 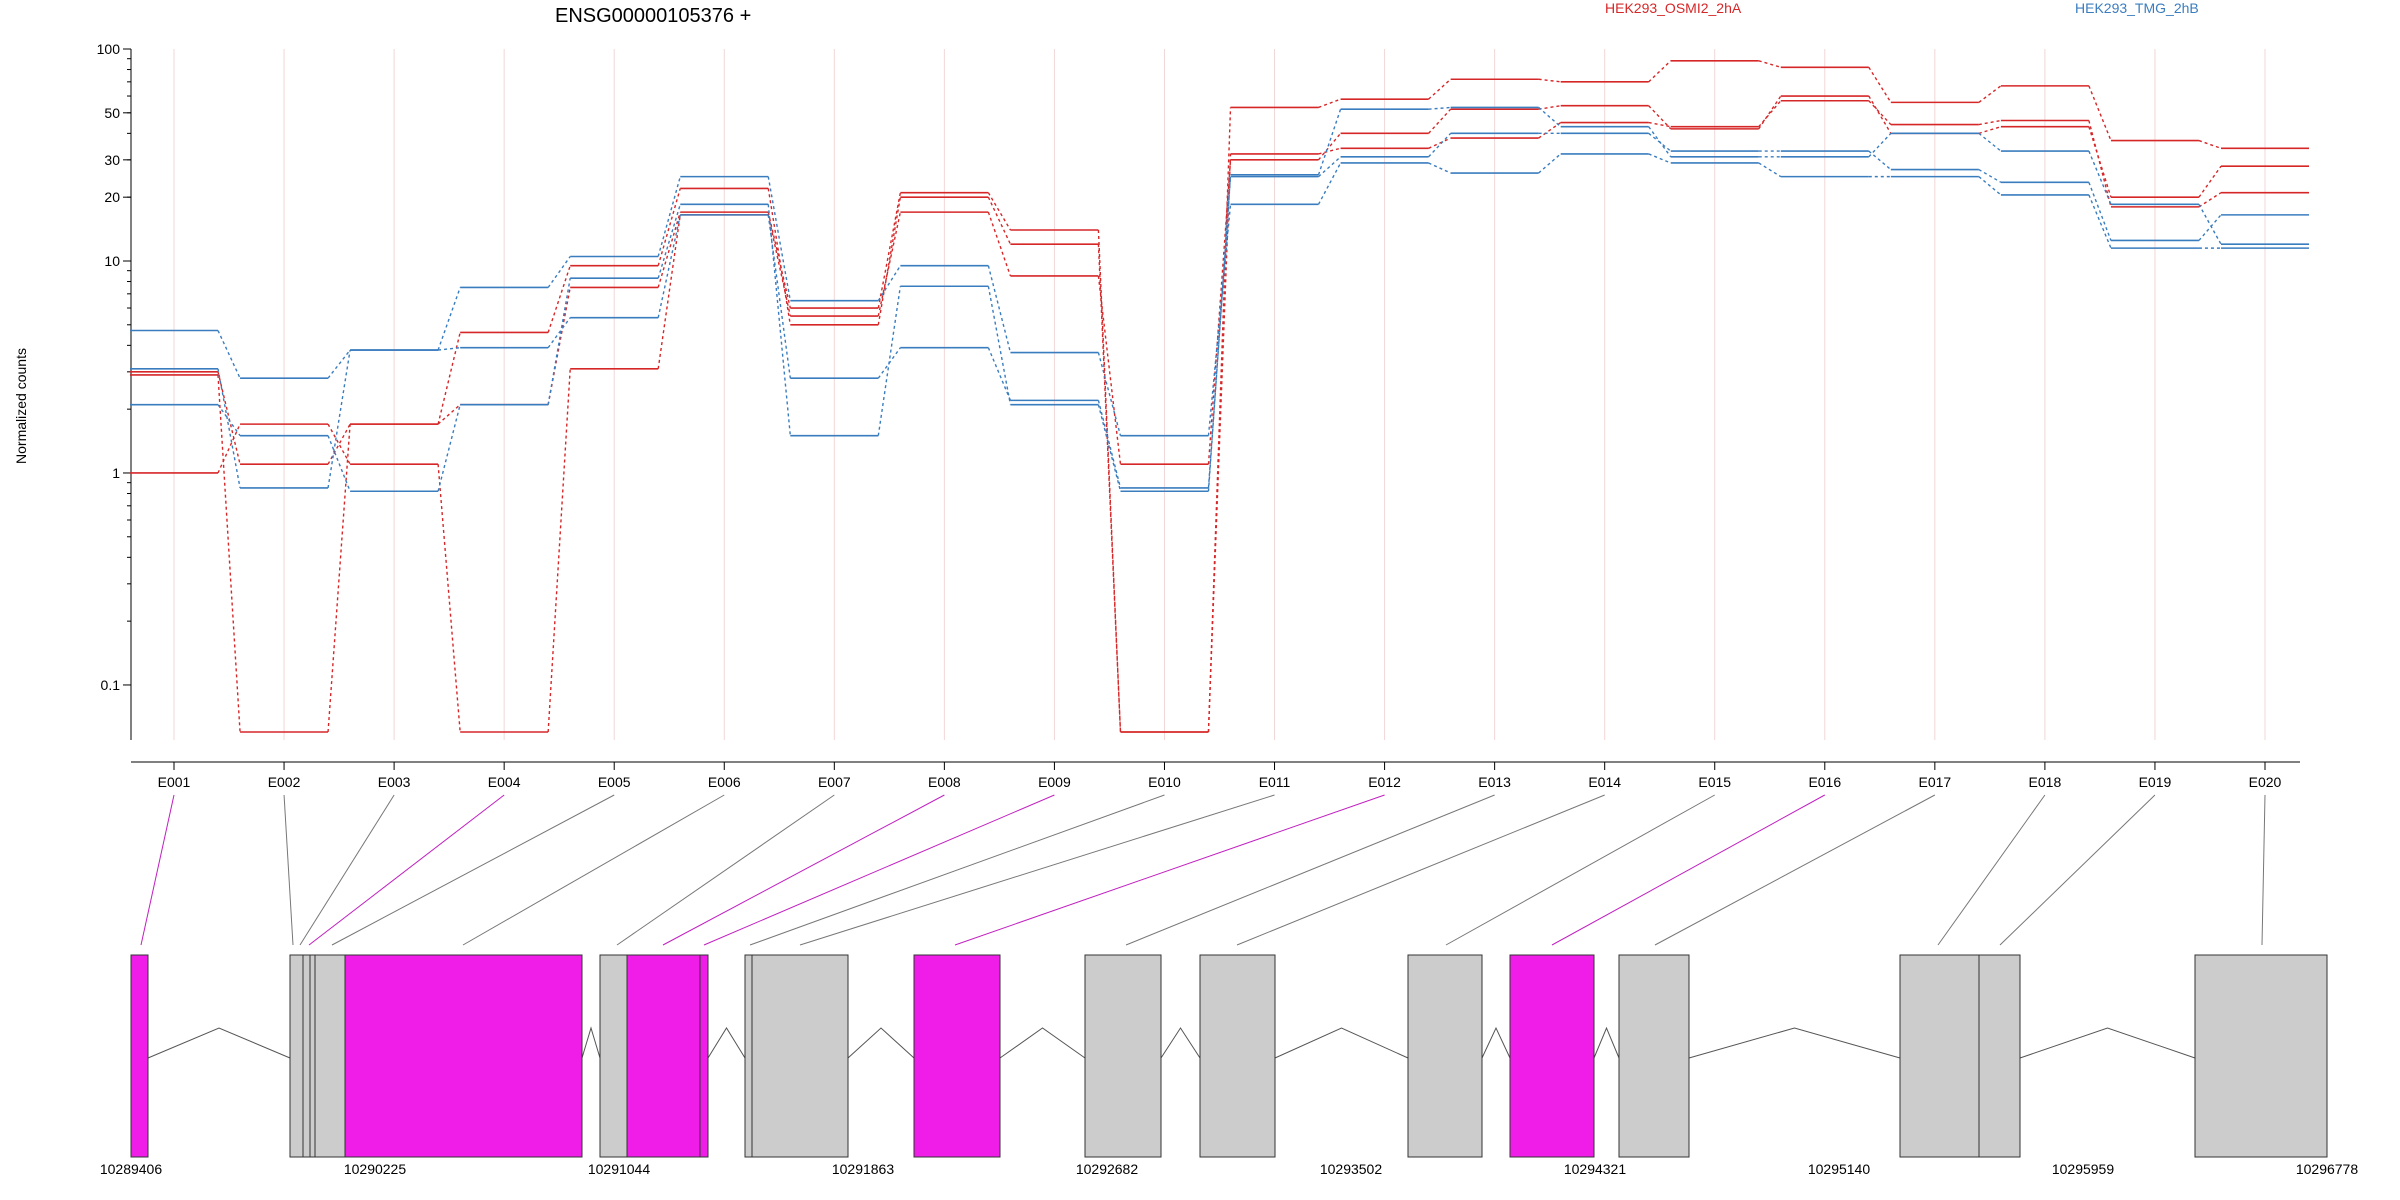 I want to click on connector-e002, so click(x=288, y=870).